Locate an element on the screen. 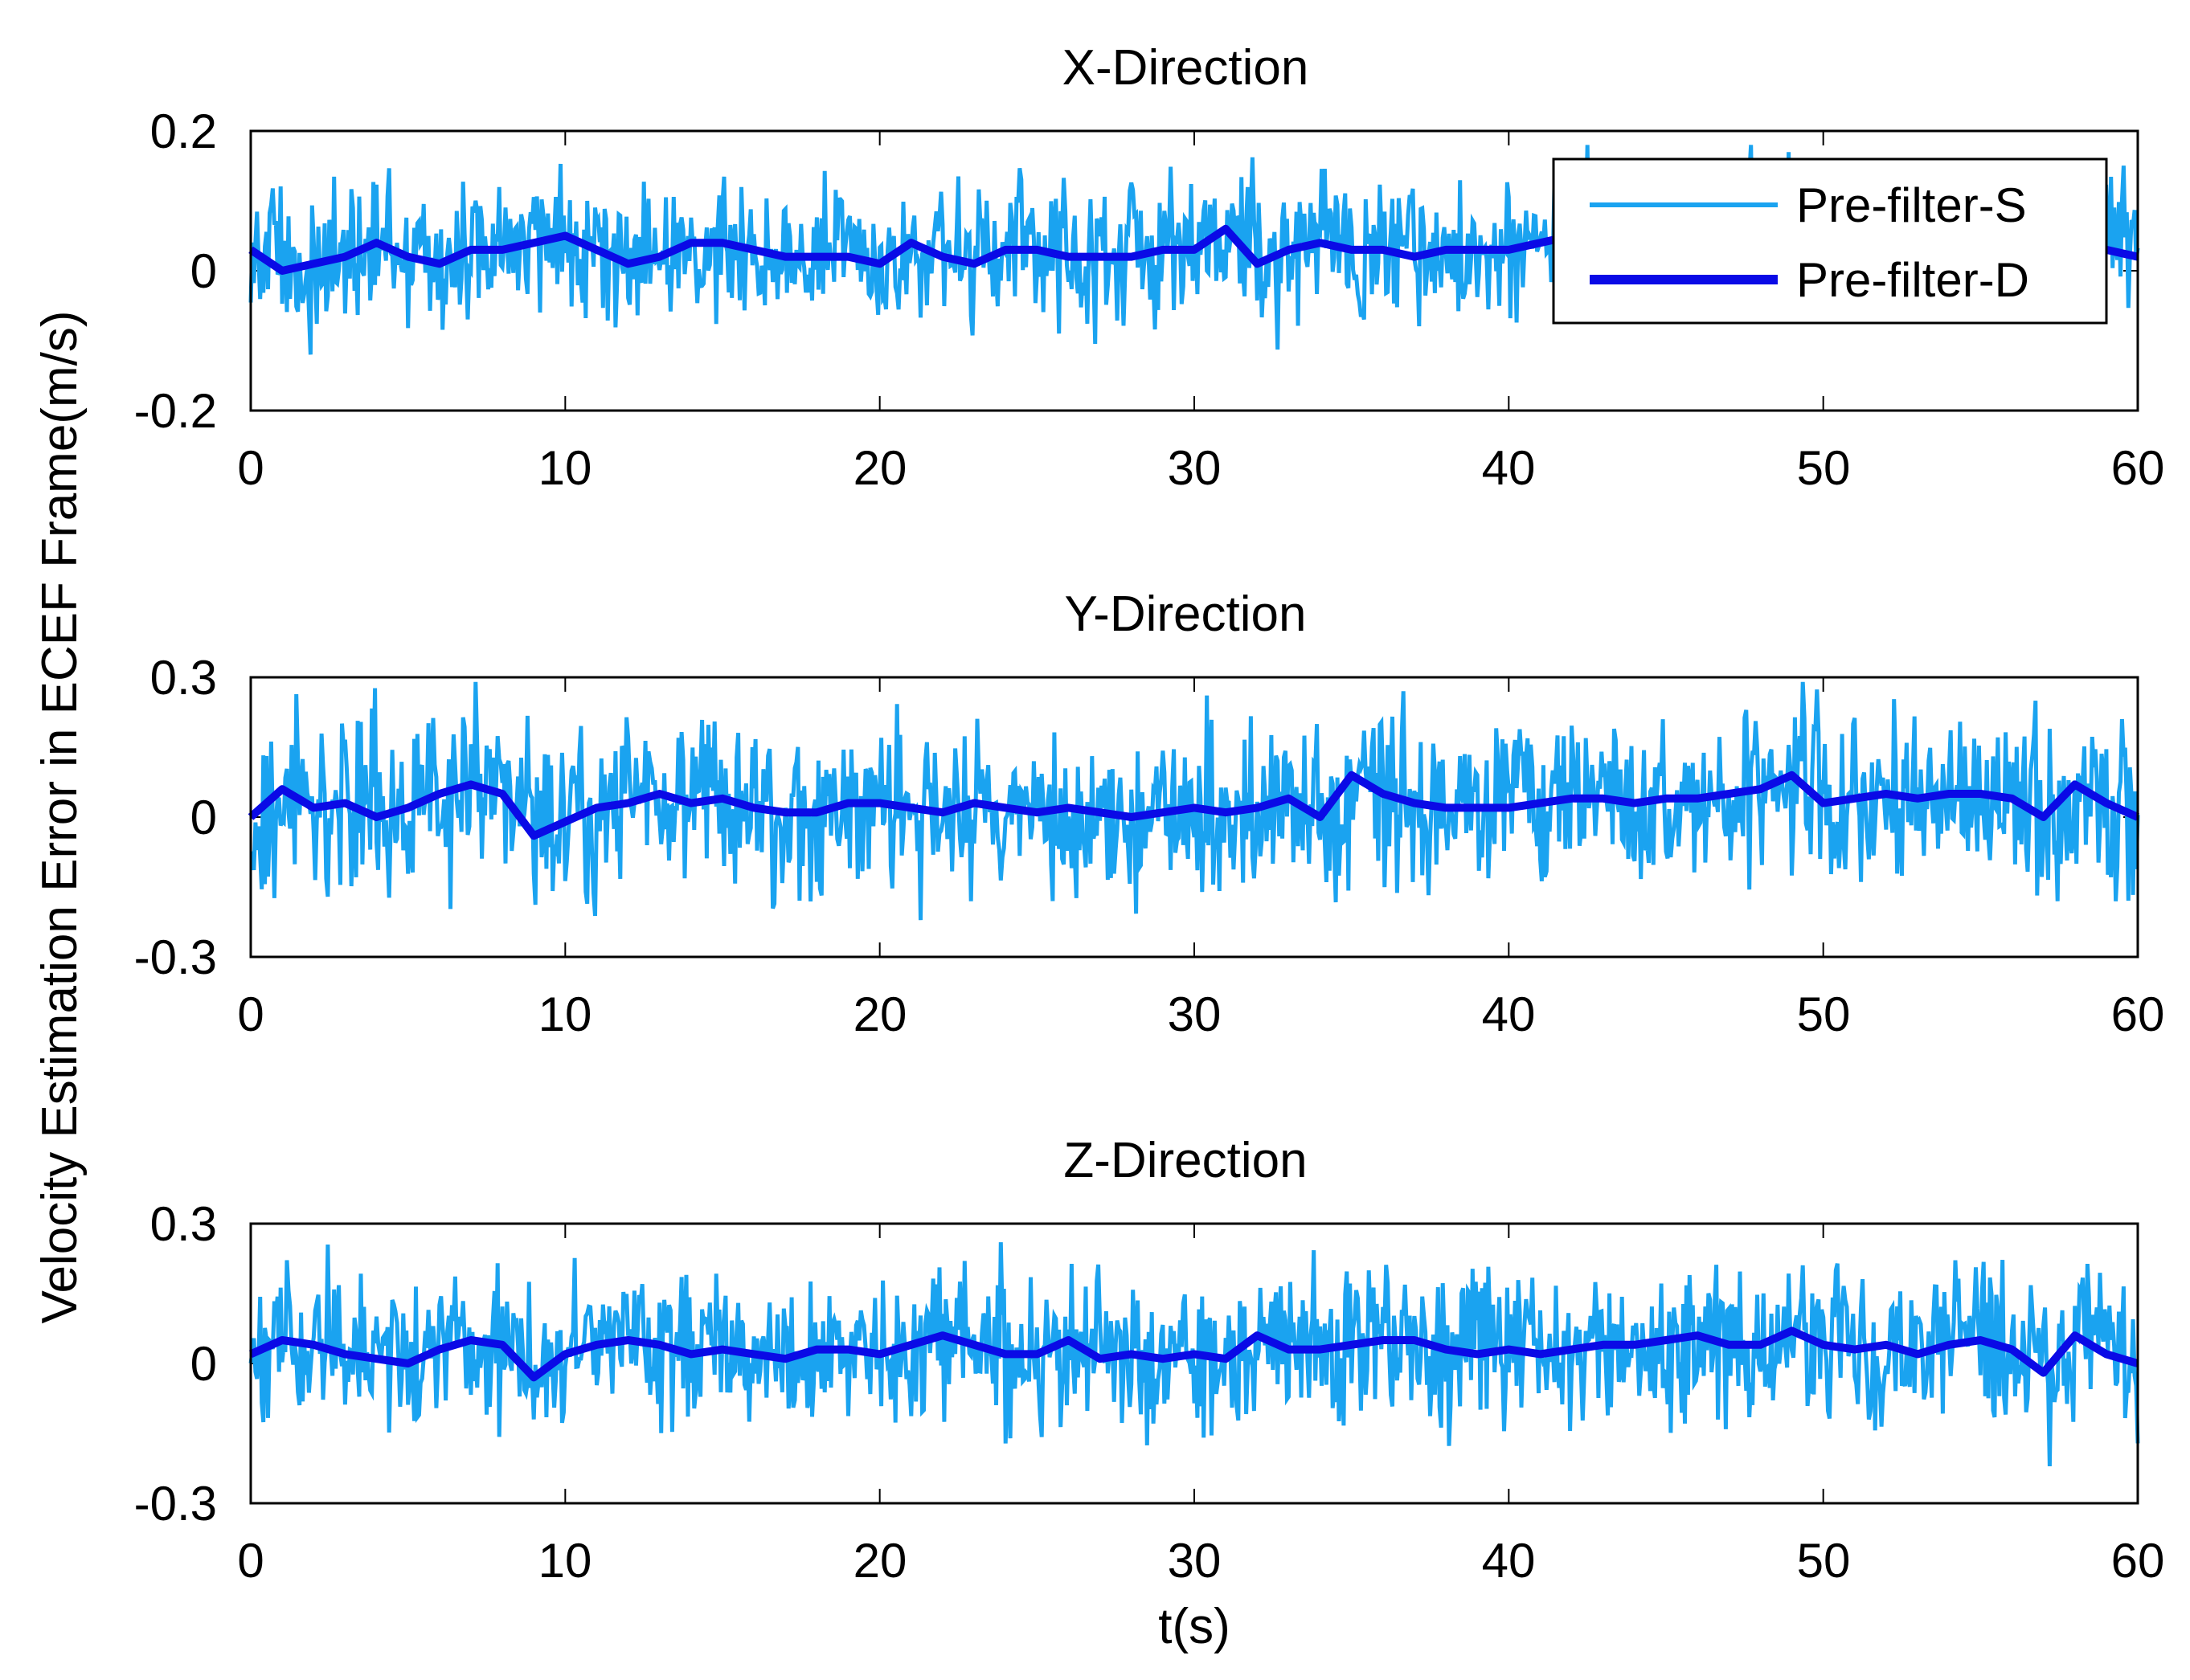 The width and height of the screenshot is (2190, 1680). chart-title: Y-Direction is located at coordinates (1186, 614).